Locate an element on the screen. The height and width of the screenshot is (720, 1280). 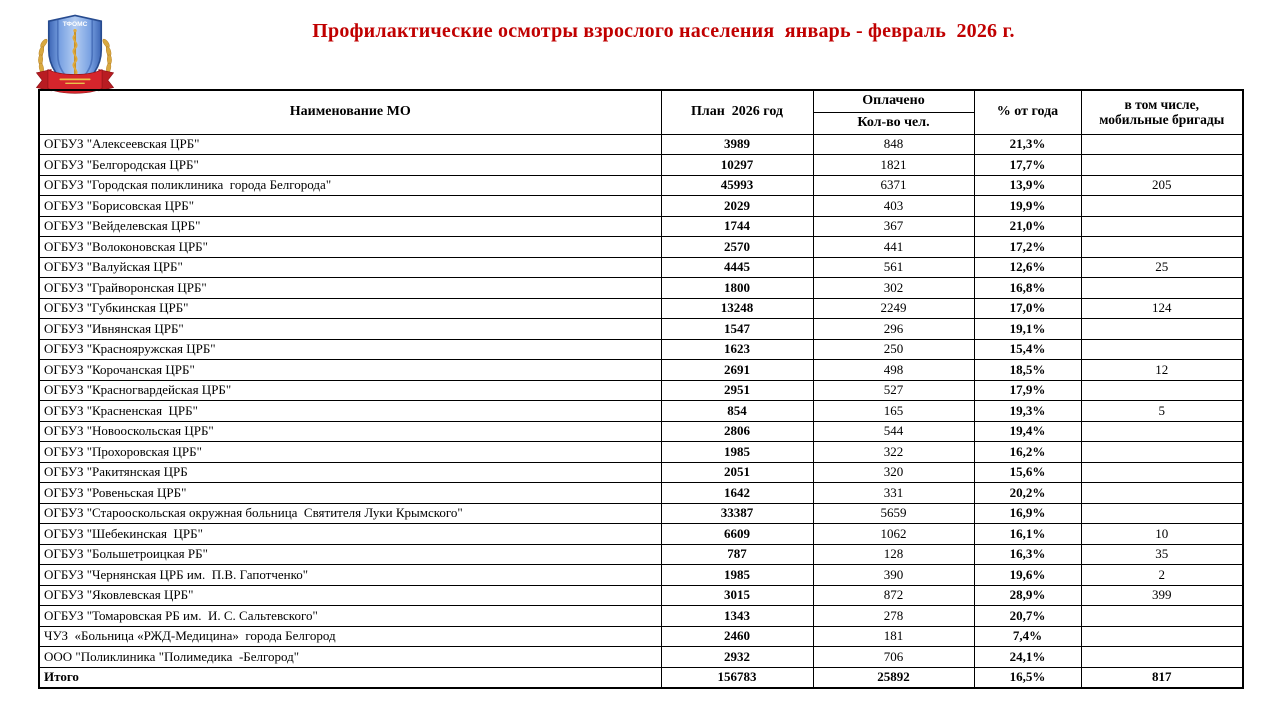
cell-name: ООО "Поликлиника "Полимедика -Белгород" is located at coordinates (350, 657).